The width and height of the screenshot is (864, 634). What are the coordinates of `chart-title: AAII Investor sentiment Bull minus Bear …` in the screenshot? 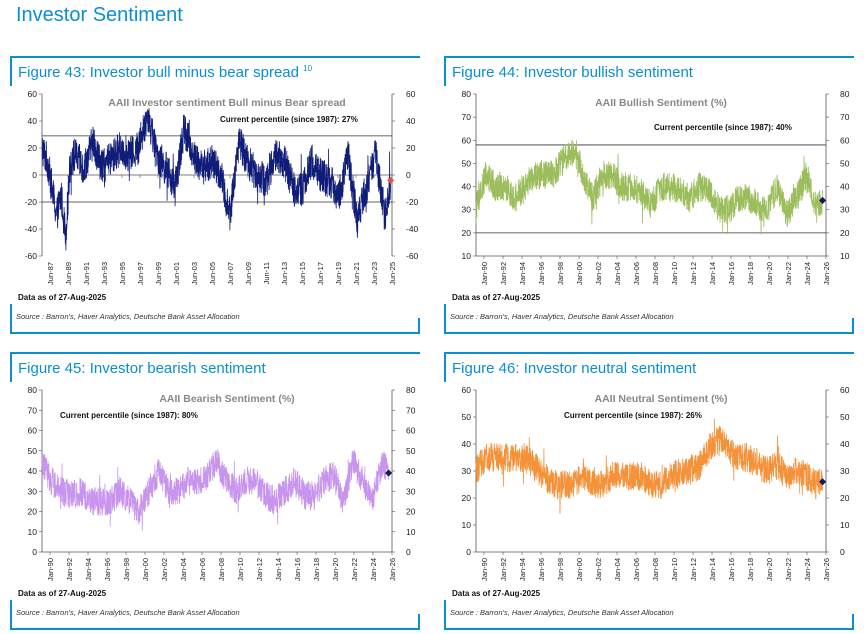 It's located at (226, 103).